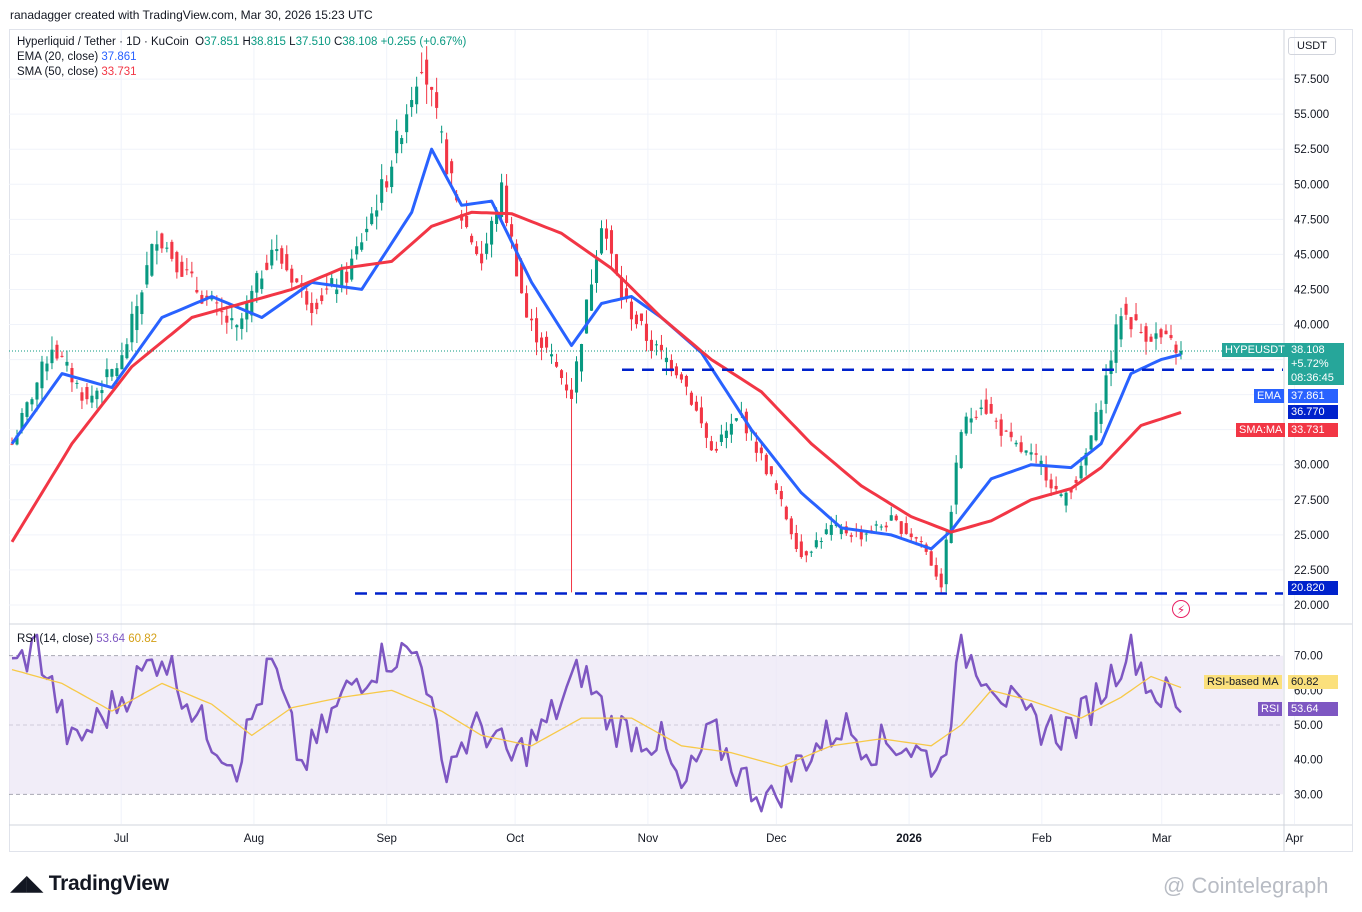 This screenshot has width=1362, height=912. Describe the element at coordinates (596, 718) in the screenshot. I see `rsi-ma-line` at that location.